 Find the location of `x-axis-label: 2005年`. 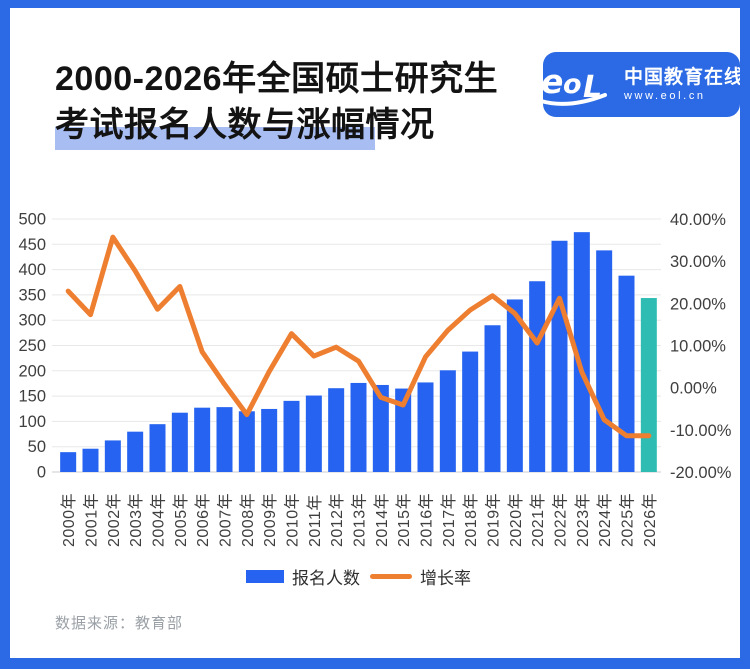

x-axis-label: 2005年 is located at coordinates (181, 520).